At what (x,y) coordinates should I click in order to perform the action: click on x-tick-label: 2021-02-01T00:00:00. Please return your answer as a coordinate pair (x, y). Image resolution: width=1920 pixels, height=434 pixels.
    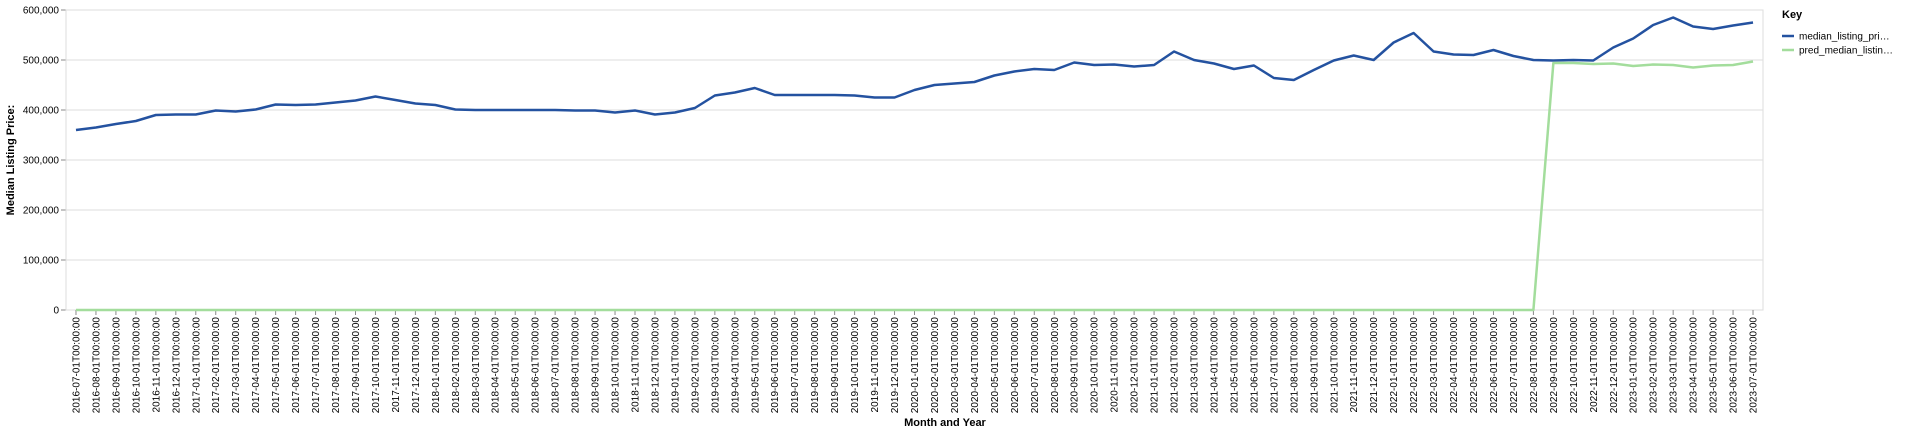
    Looking at the image, I should click on (1175, 365).